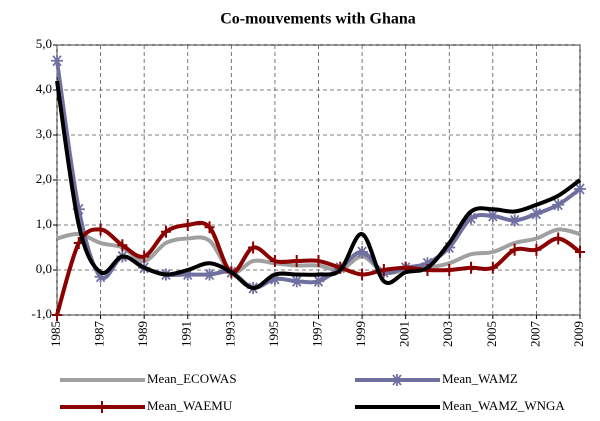 This screenshot has height=421, width=600. I want to click on legend-label: Mean_WAMZ, so click(480, 378).